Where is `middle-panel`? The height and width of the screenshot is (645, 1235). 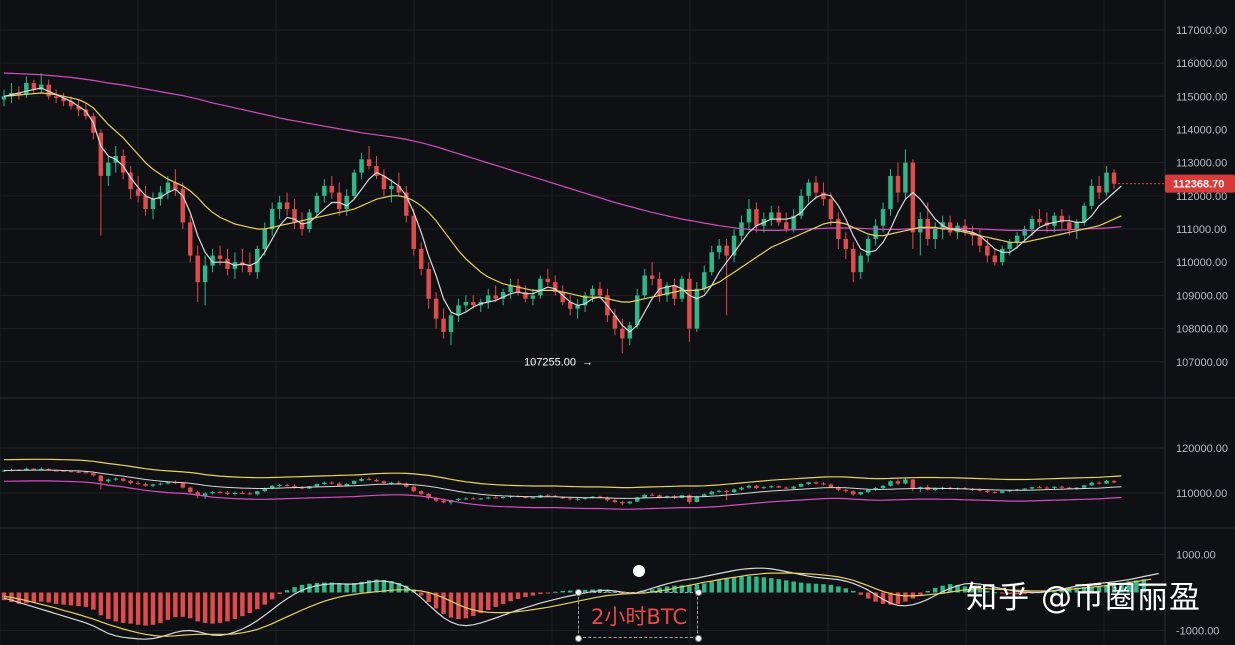 middle-panel is located at coordinates (561, 484).